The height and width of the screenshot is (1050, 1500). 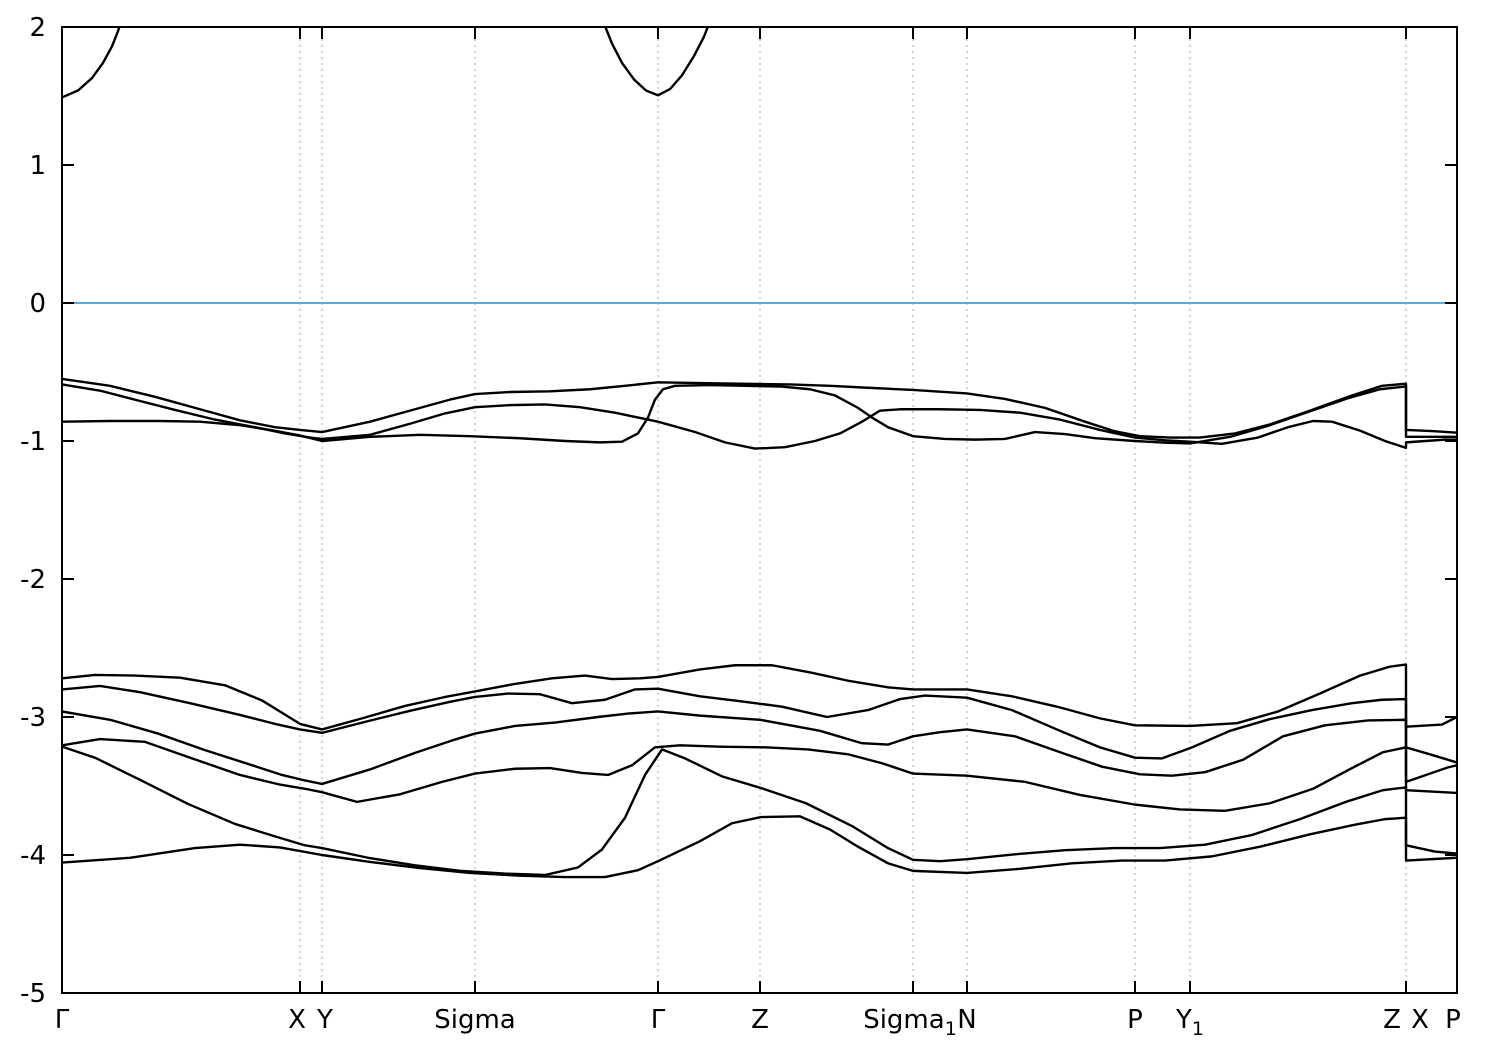 I want to click on conduction-band-b, so click(x=657, y=62).